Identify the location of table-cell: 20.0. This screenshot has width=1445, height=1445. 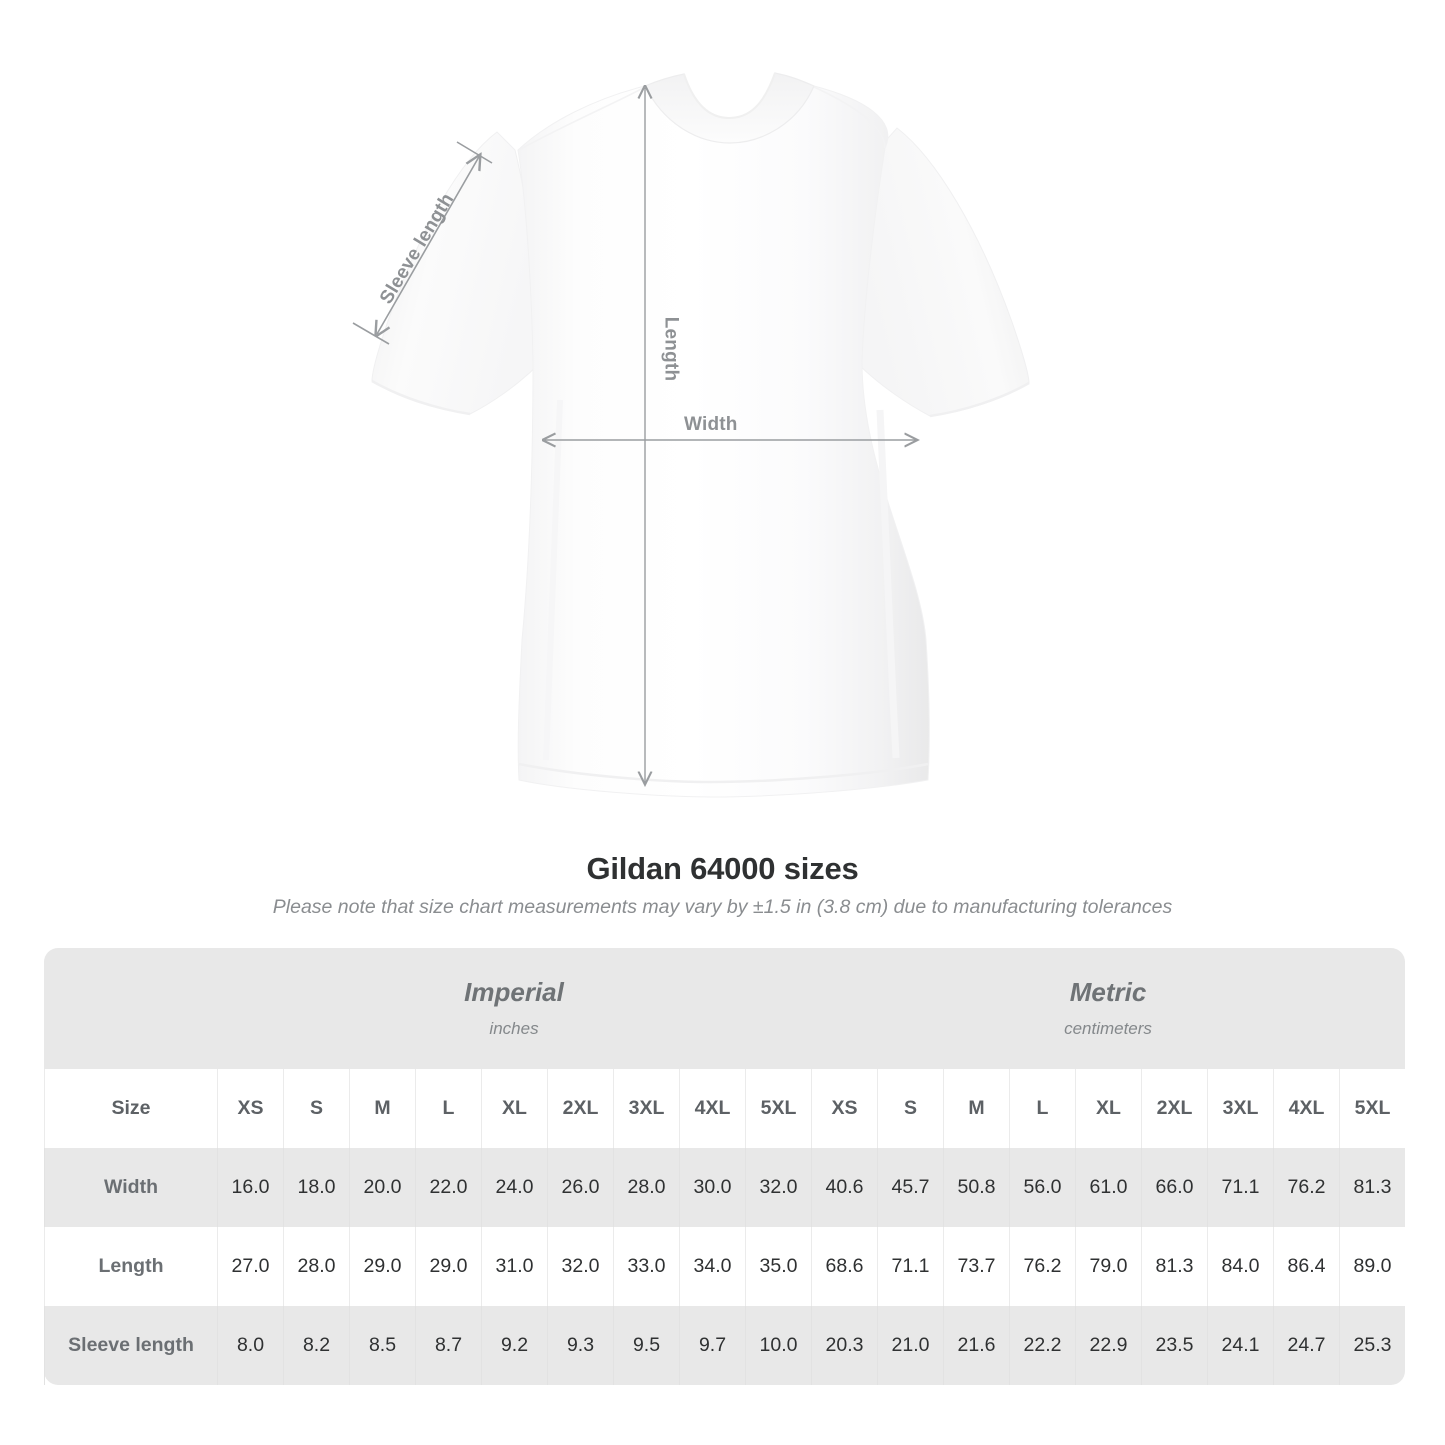
(382, 1187).